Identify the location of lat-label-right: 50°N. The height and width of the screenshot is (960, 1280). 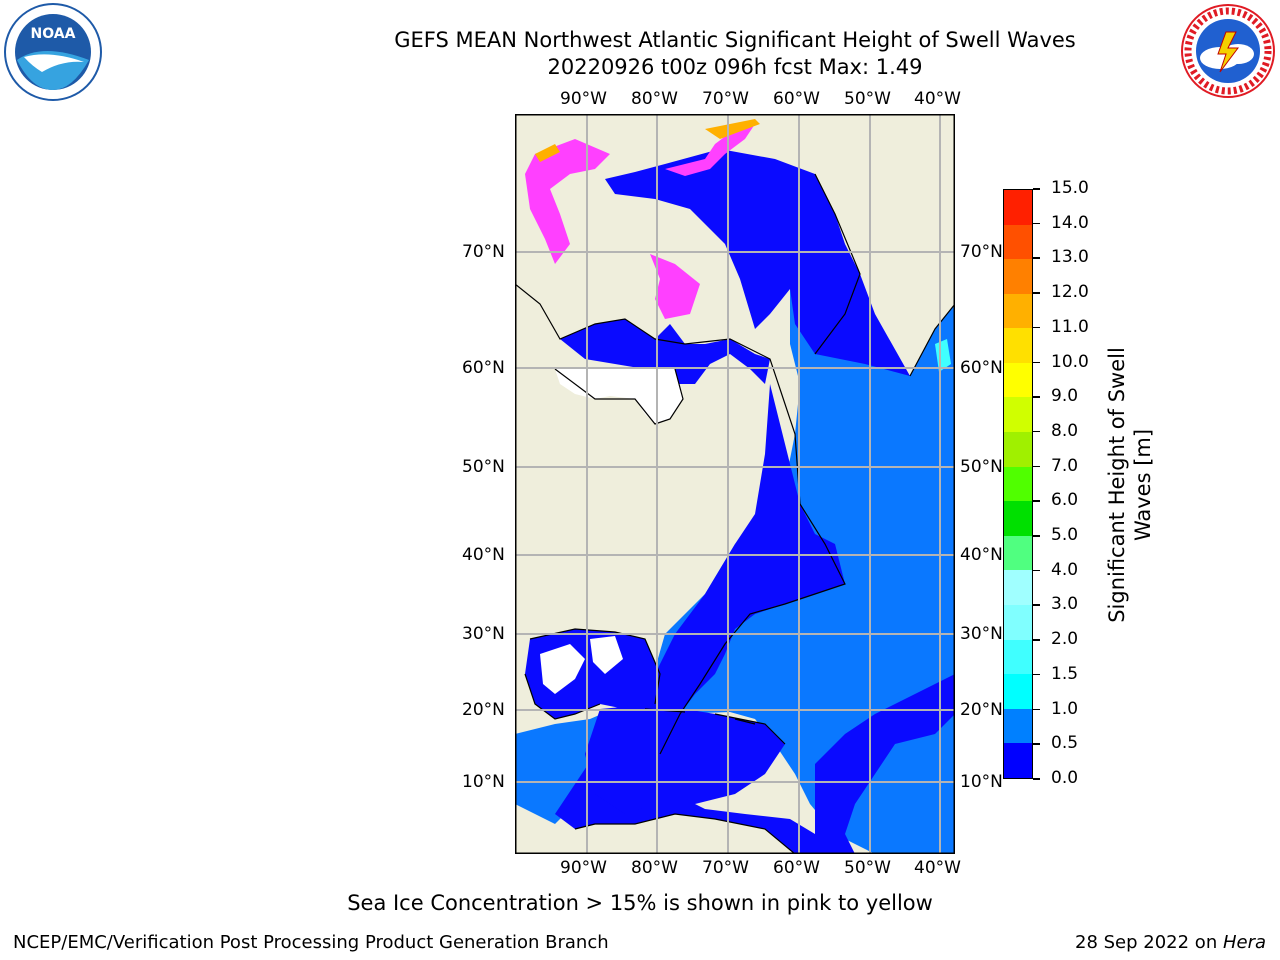
(981, 467).